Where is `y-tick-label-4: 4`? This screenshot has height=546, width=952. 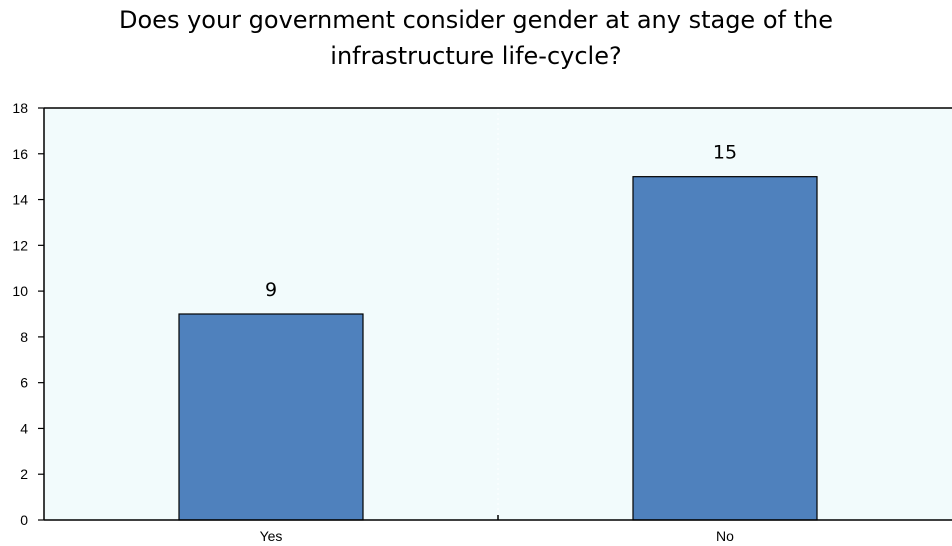
y-tick-label-4: 4 is located at coordinates (24, 428).